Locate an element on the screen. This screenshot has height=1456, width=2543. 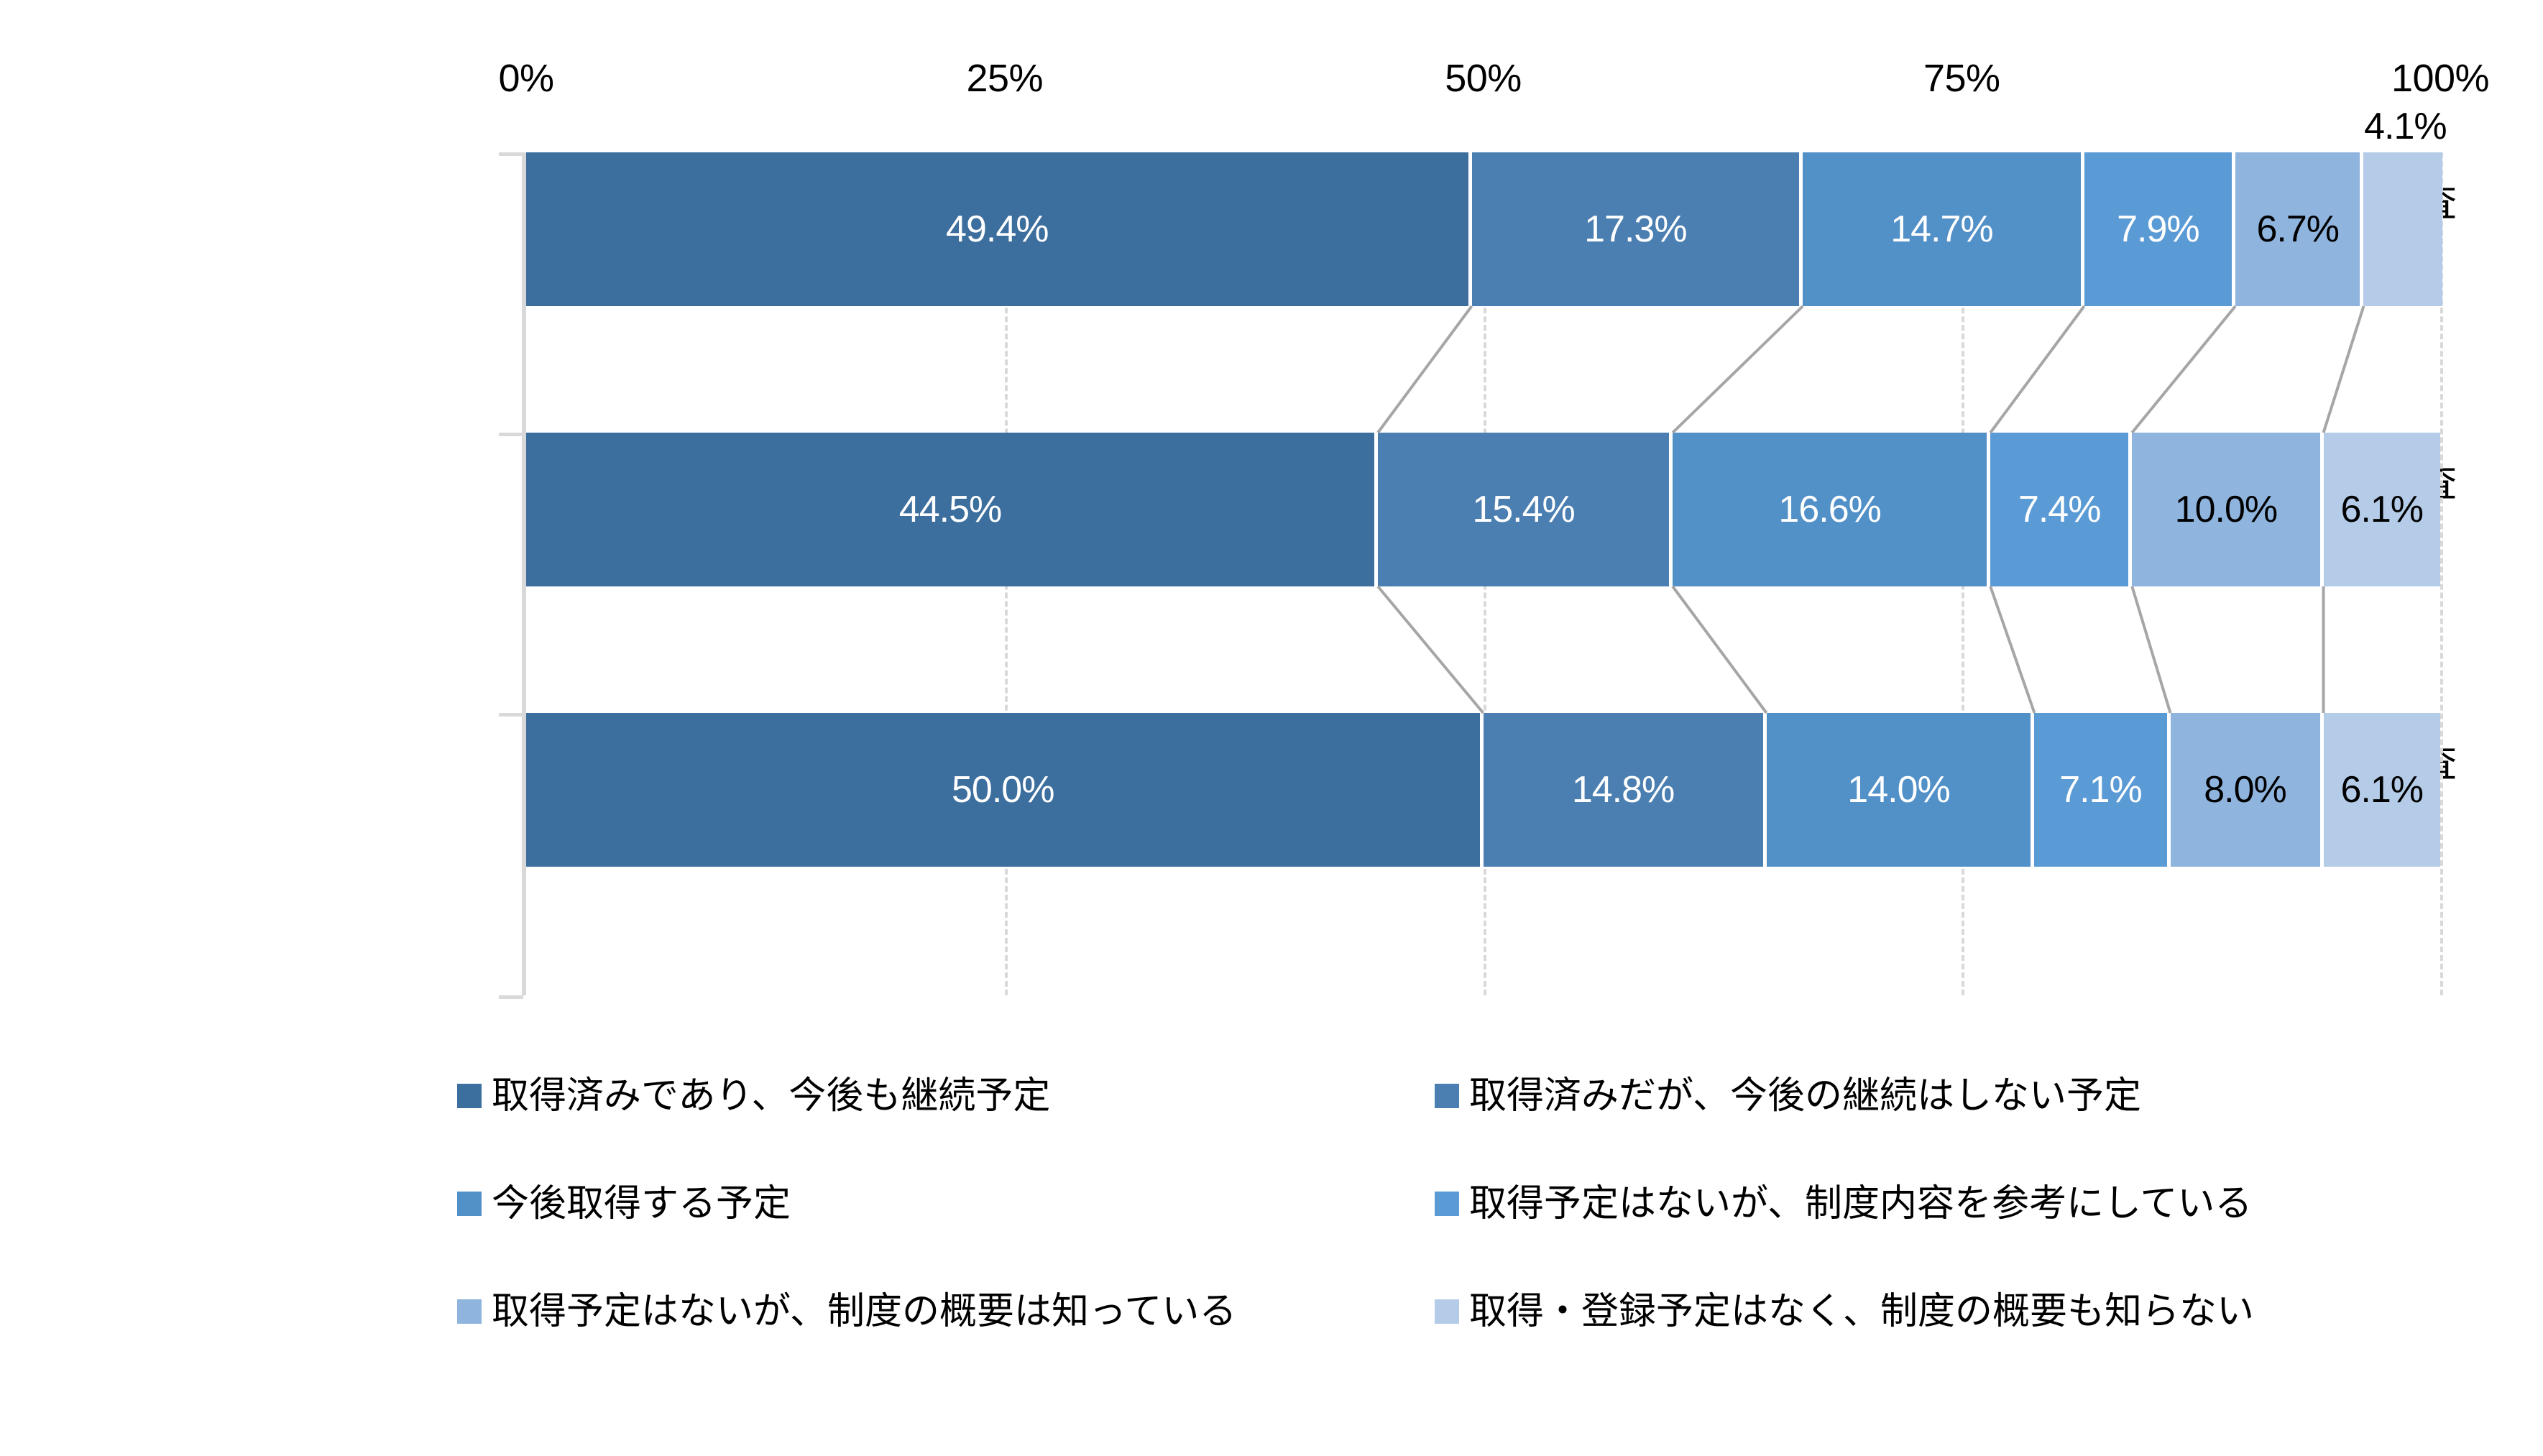
bar-segment: 8.0% is located at coordinates (2247, 790).